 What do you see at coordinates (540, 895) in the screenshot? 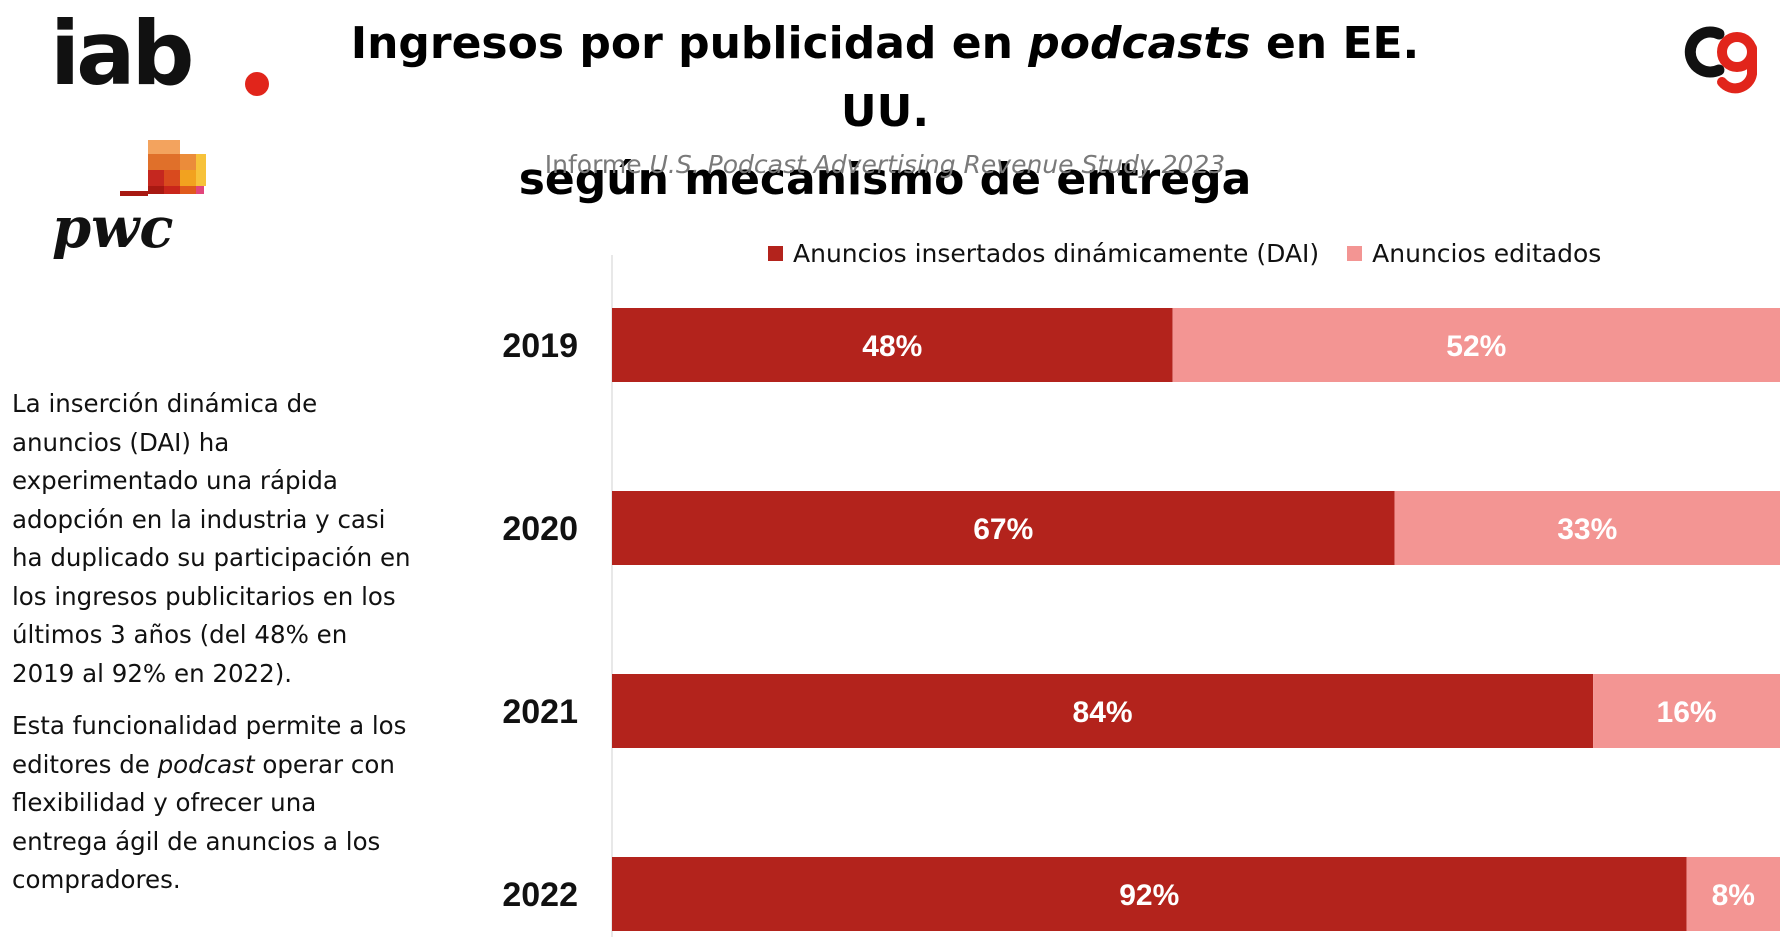
I see `category-label-2022: 2022` at bounding box center [540, 895].